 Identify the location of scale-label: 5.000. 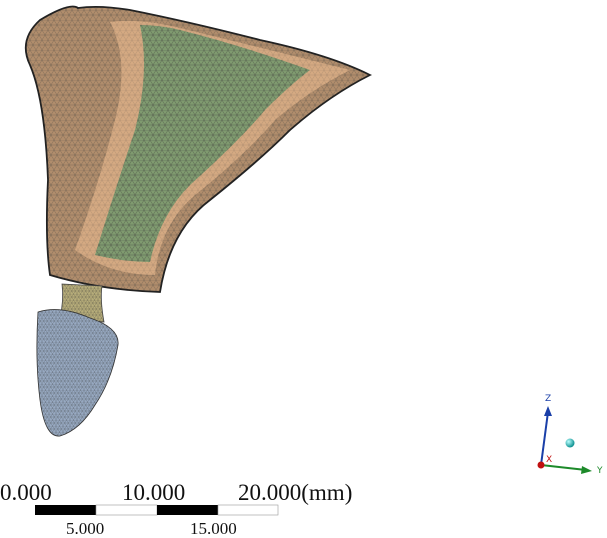
(85, 528).